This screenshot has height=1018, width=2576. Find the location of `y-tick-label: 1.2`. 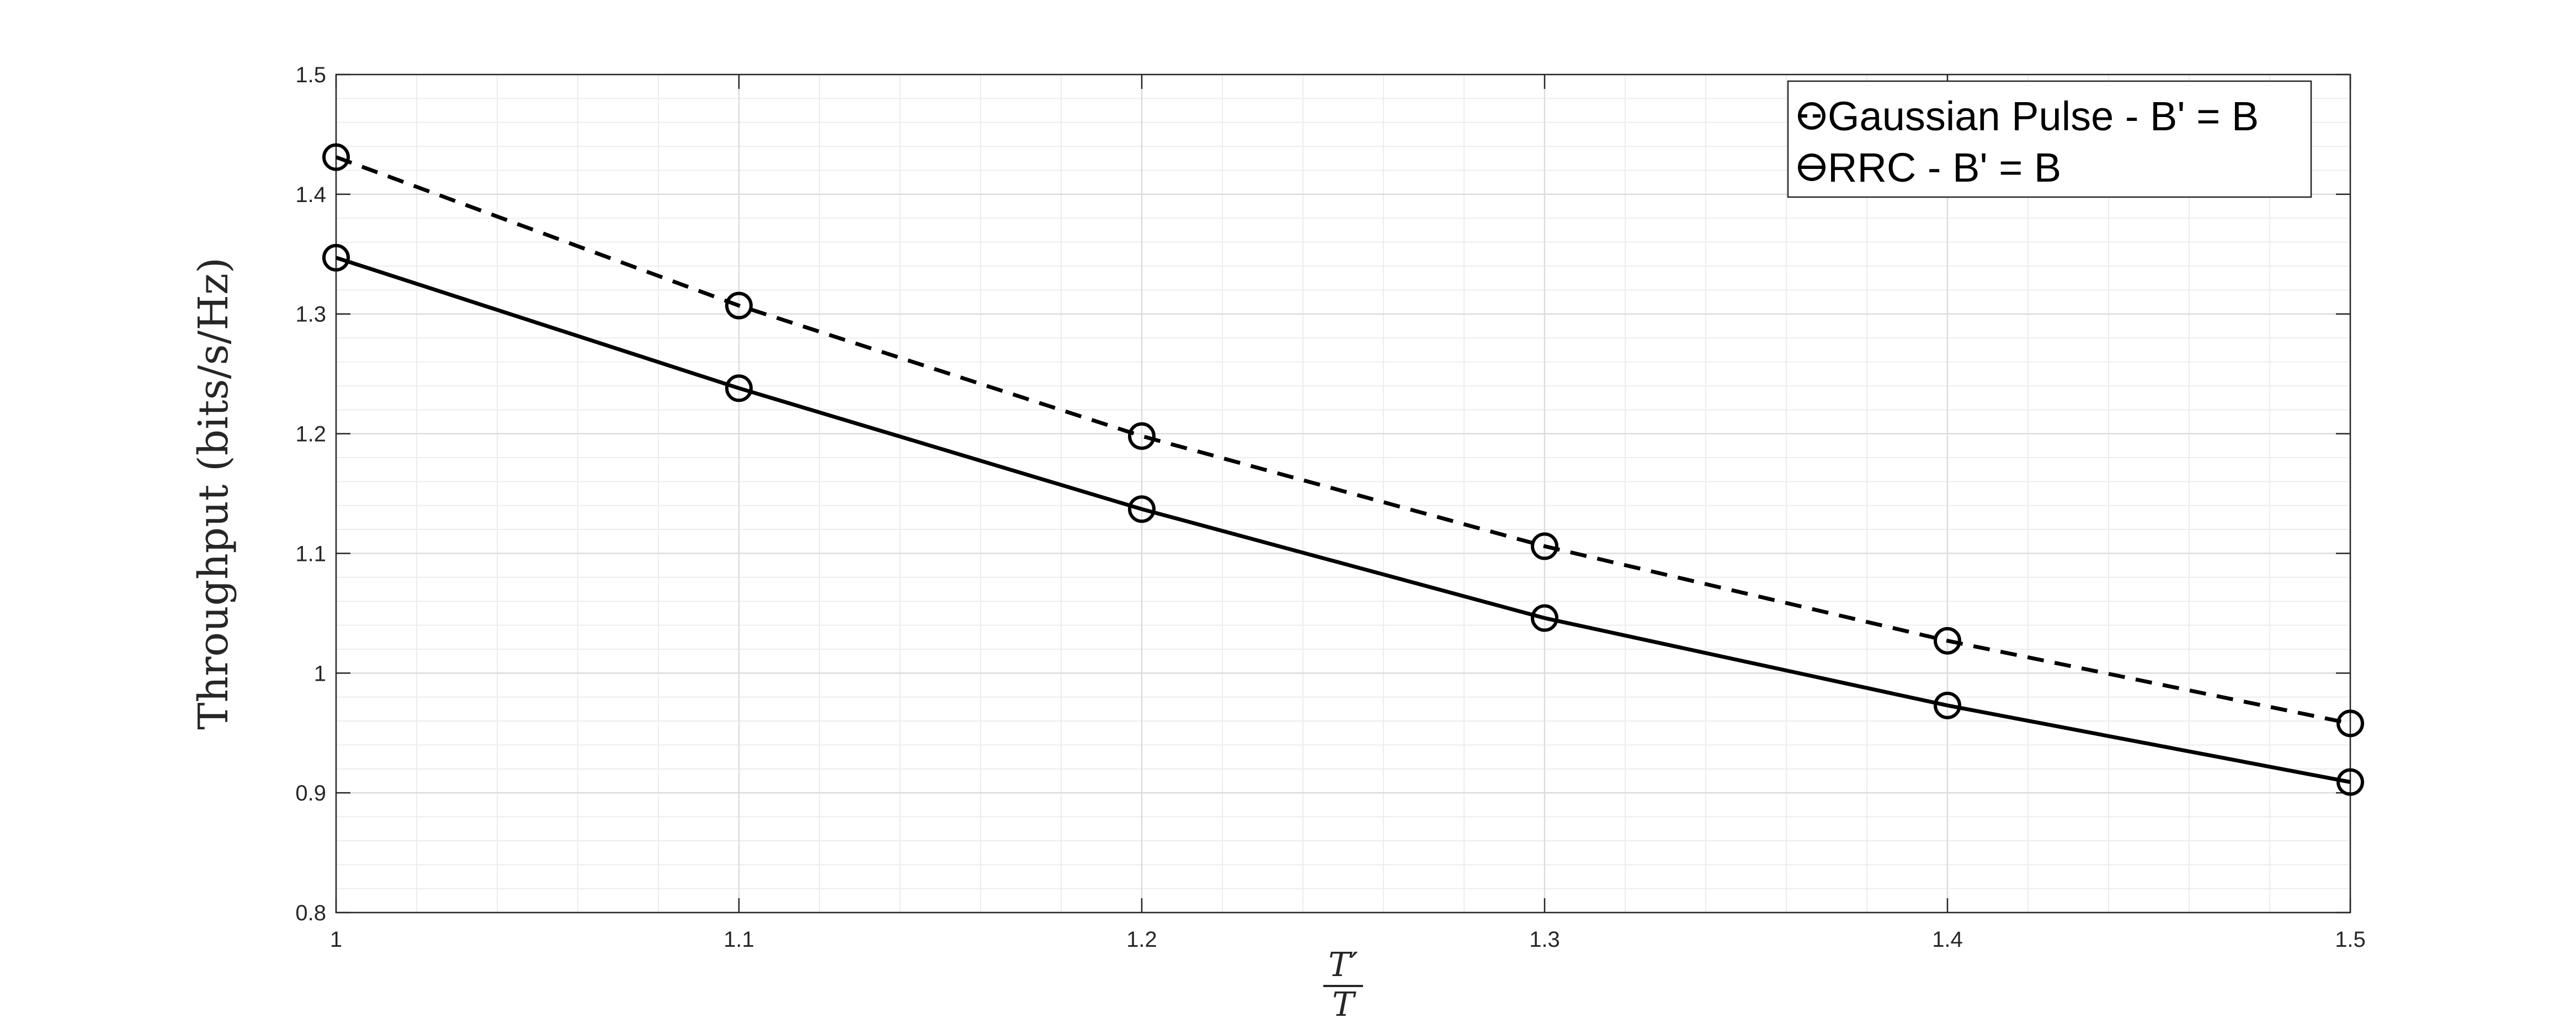

y-tick-label: 1.2 is located at coordinates (310, 434).